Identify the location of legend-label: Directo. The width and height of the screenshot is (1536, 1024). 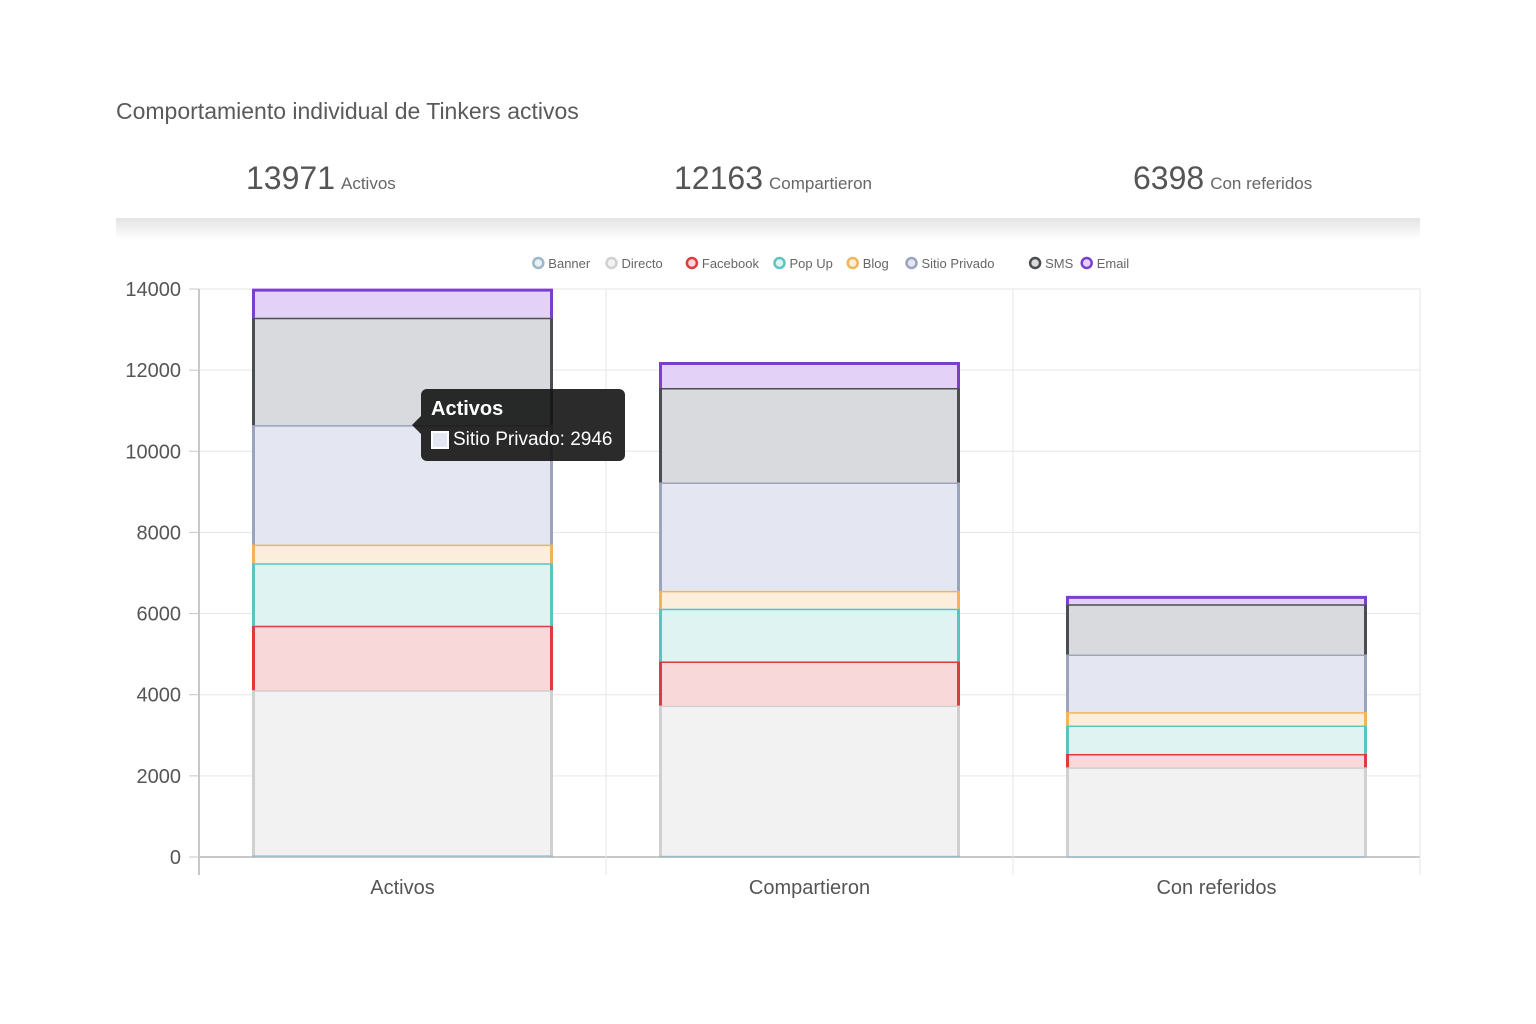
(642, 263).